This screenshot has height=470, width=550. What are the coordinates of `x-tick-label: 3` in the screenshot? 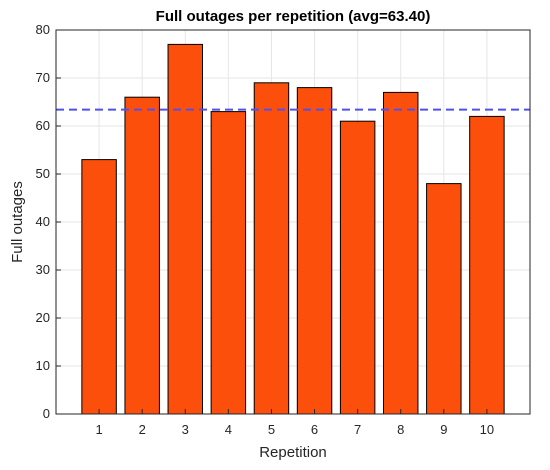 It's located at (185, 429).